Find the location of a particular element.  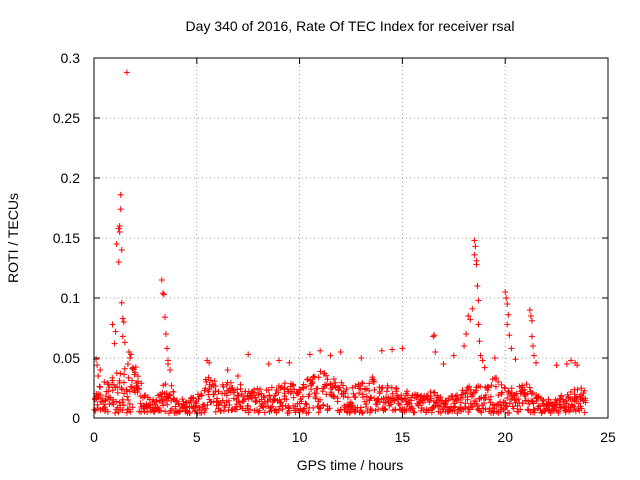

y-tick-label: 0.25 is located at coordinates (66, 118).